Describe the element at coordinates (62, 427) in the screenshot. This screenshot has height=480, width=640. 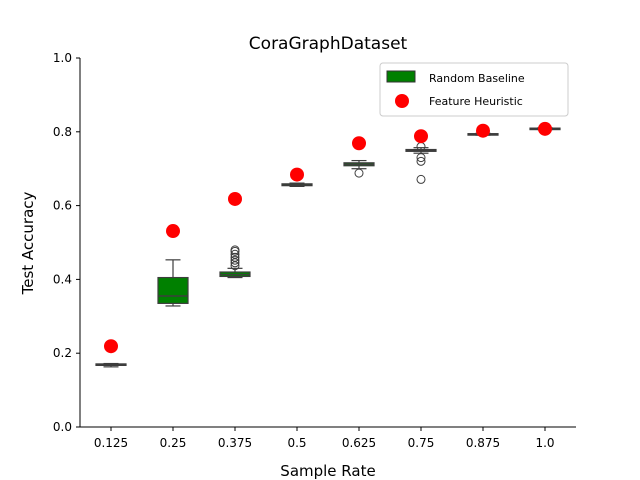
I see `y-tick-label: 0.0` at that location.